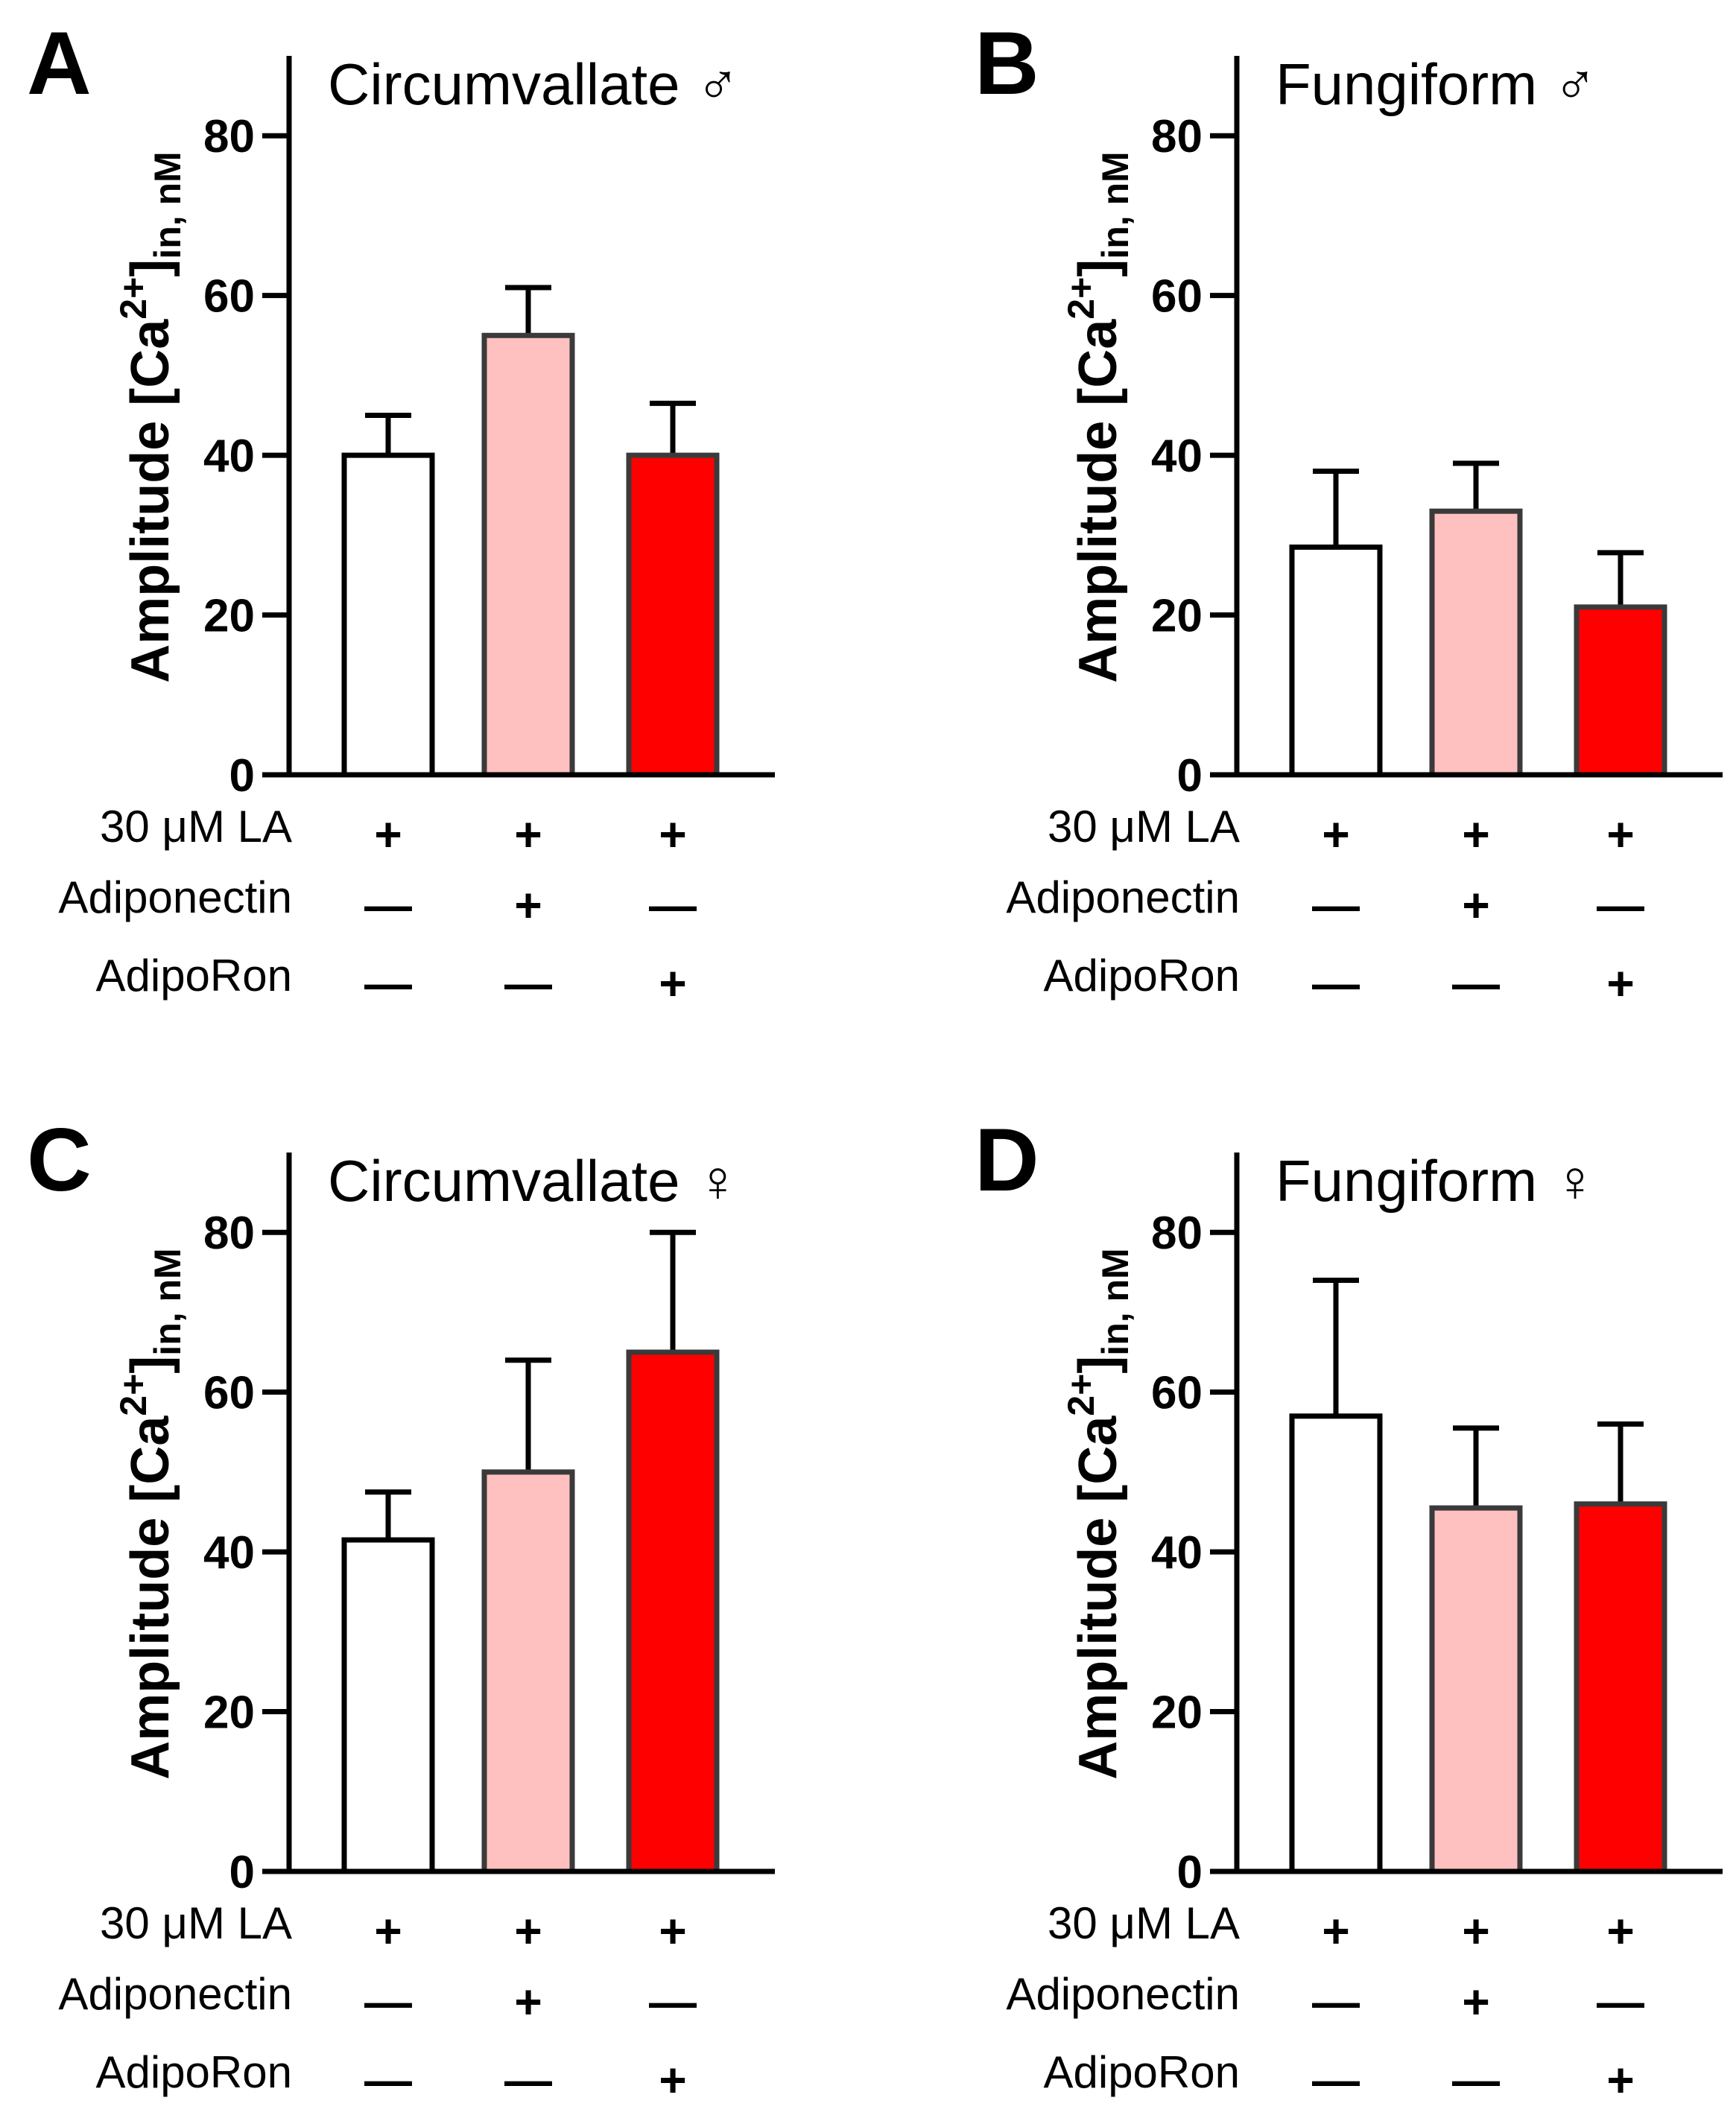  What do you see at coordinates (534, 1181) in the screenshot?
I see `chart-title: Circumvallate ♀` at bounding box center [534, 1181].